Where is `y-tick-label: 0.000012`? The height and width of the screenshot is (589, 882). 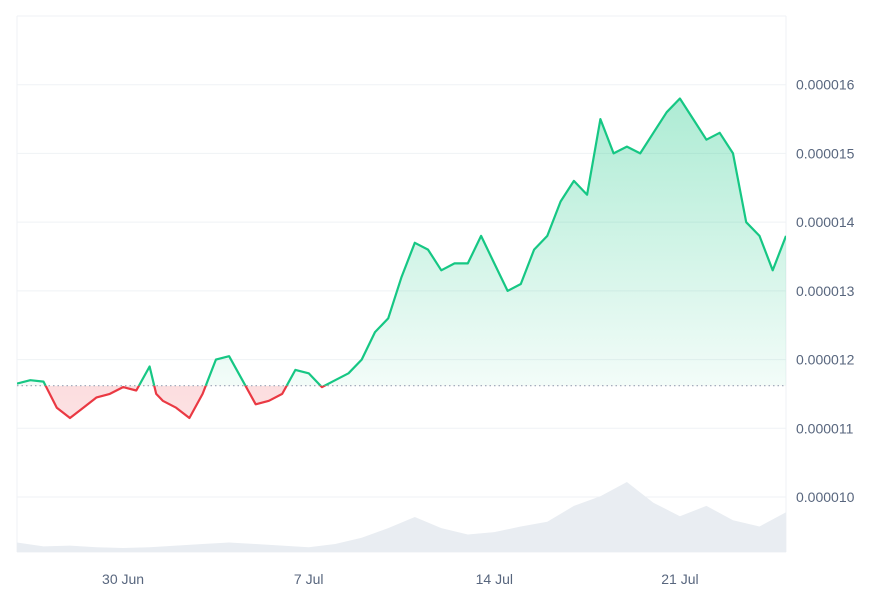
y-tick-label: 0.000012 is located at coordinates (825, 360).